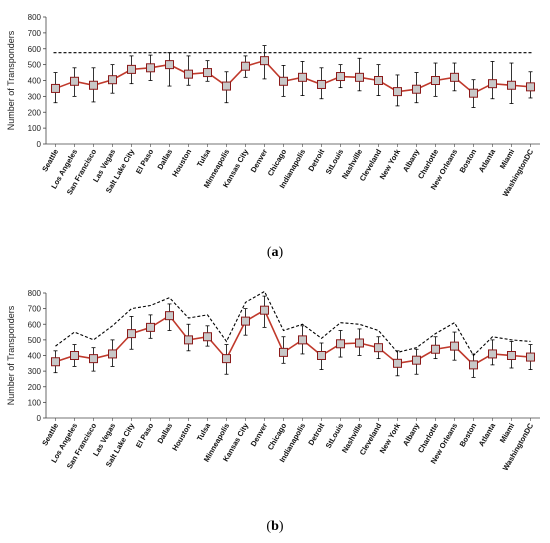 This screenshot has width=550, height=543. What do you see at coordinates (275, 252) in the screenshot?
I see `panel-label-a: (a)` at bounding box center [275, 252].